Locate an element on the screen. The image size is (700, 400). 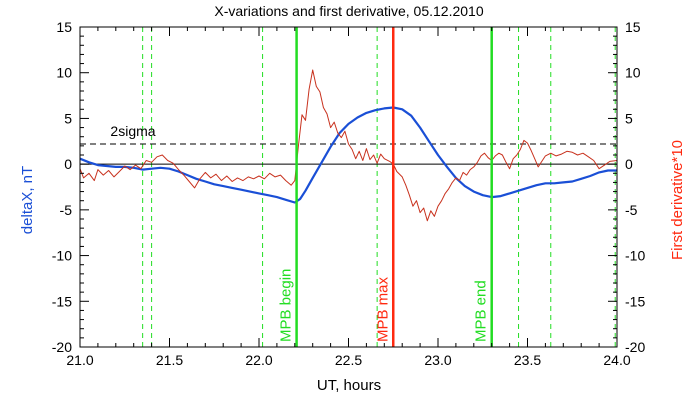
x-axis-label: UT, hours is located at coordinates (349, 385).